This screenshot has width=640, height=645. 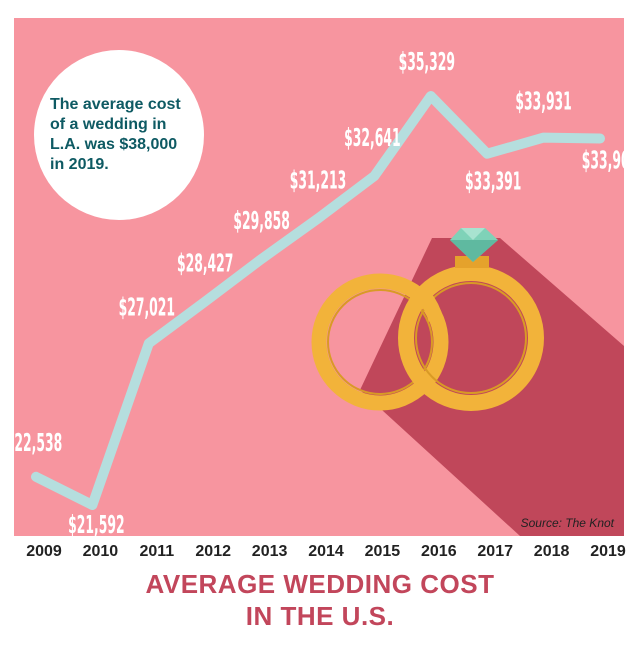 What do you see at coordinates (108, 124) in the screenshot?
I see `callout-line: of a wedding in` at bounding box center [108, 124].